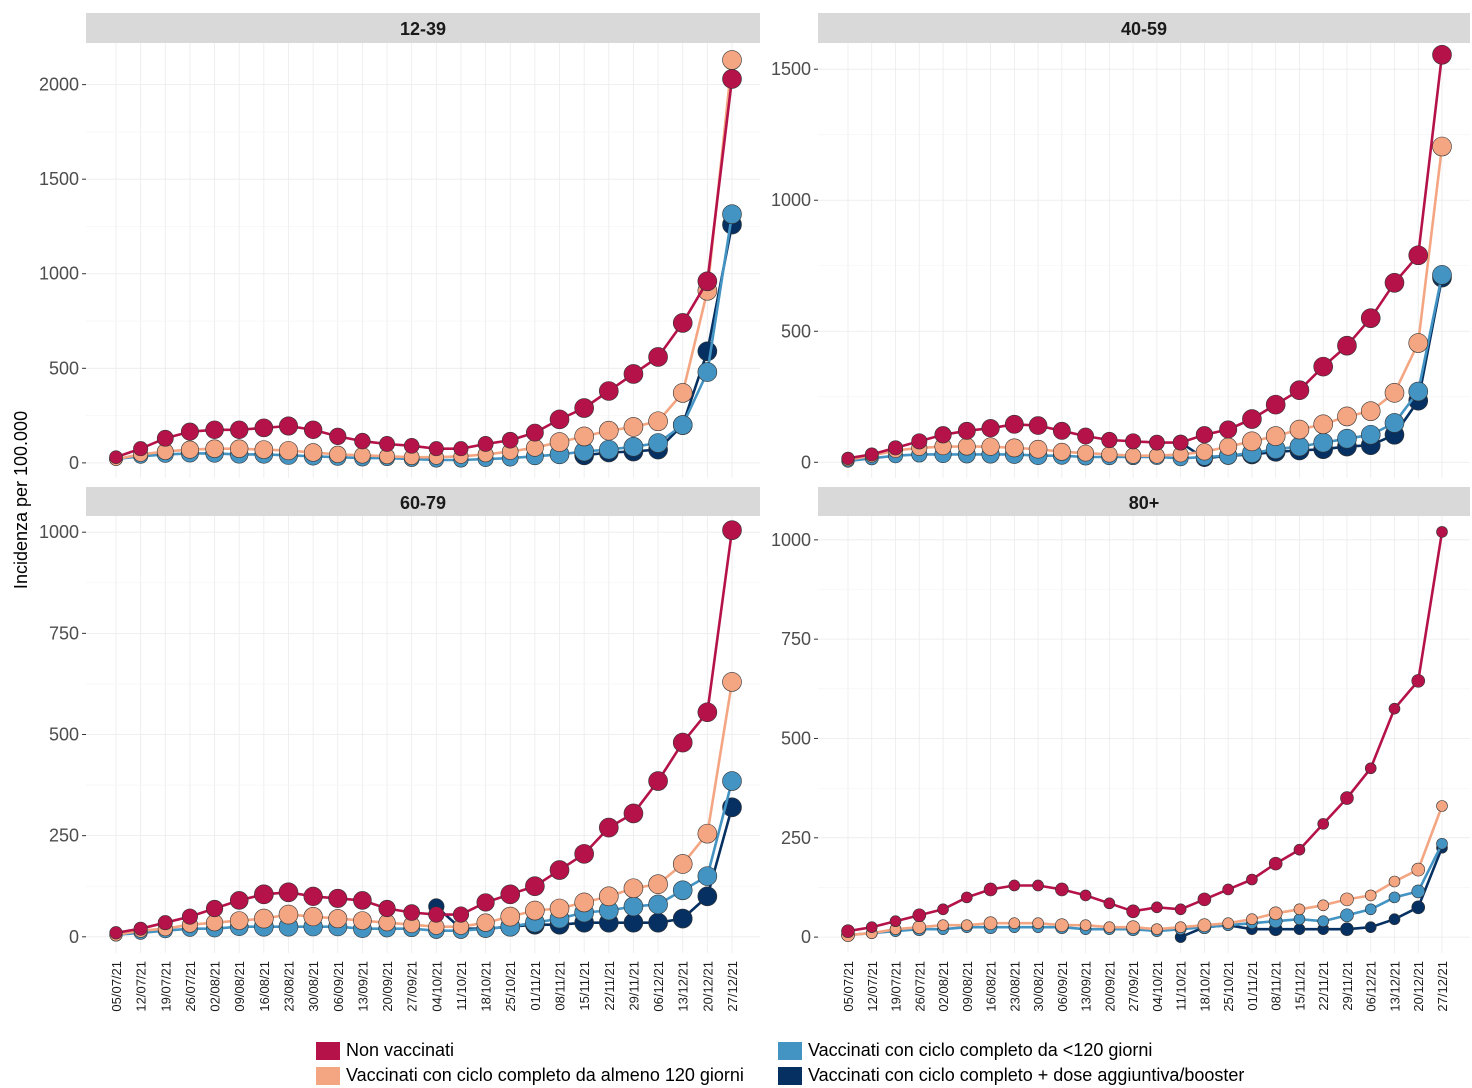 The width and height of the screenshot is (1472, 1088). I want to click on y-tick-label: 1000, so click(59, 532).